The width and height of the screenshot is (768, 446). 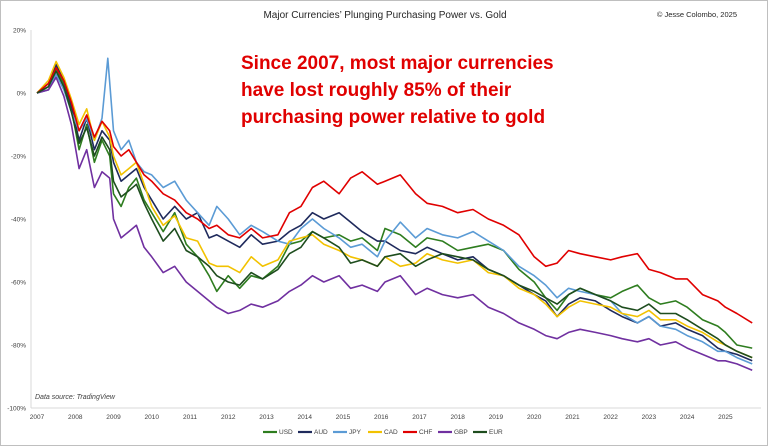 I want to click on x-tick-label: 2020, so click(x=534, y=417).